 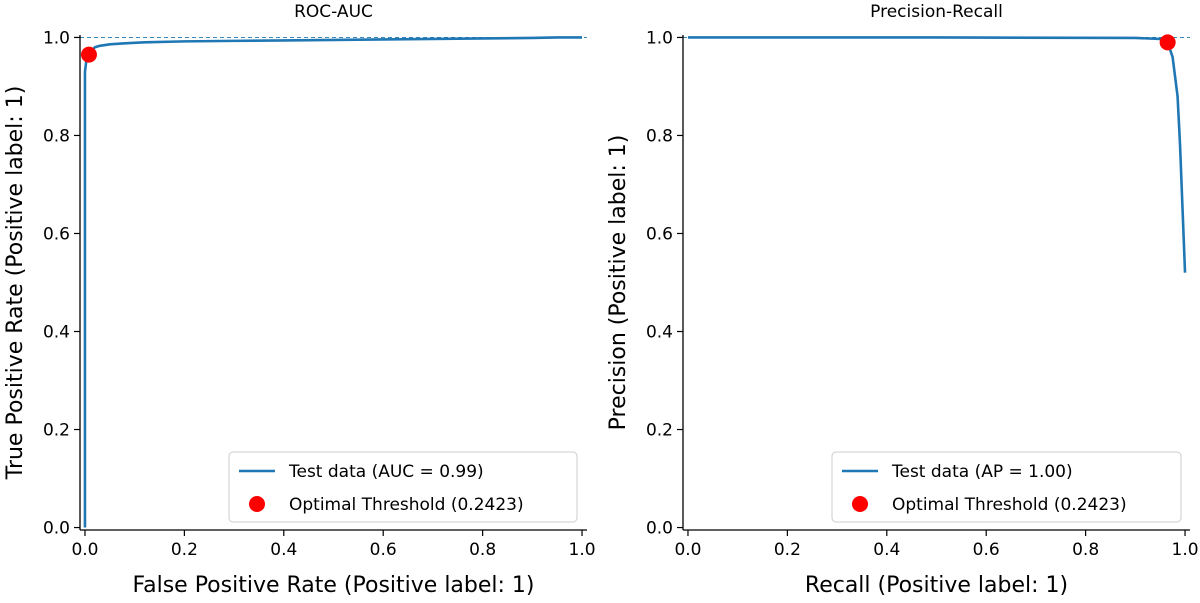 What do you see at coordinates (386, 472) in the screenshot?
I see `legend-label: Test data (AUC = 0.99)` at bounding box center [386, 472].